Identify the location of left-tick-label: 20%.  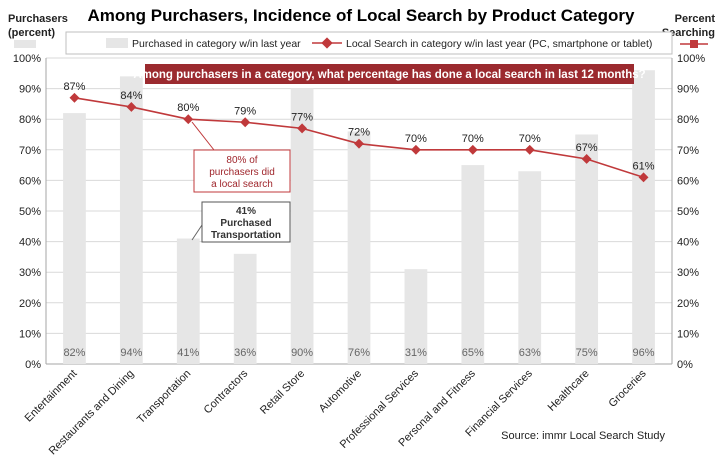
(30, 304).